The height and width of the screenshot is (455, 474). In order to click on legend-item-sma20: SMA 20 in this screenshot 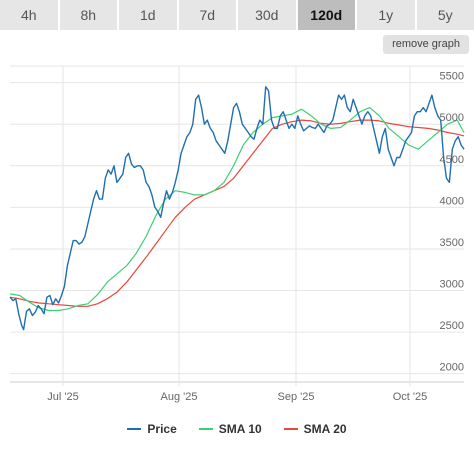, I will do `click(315, 429)`.